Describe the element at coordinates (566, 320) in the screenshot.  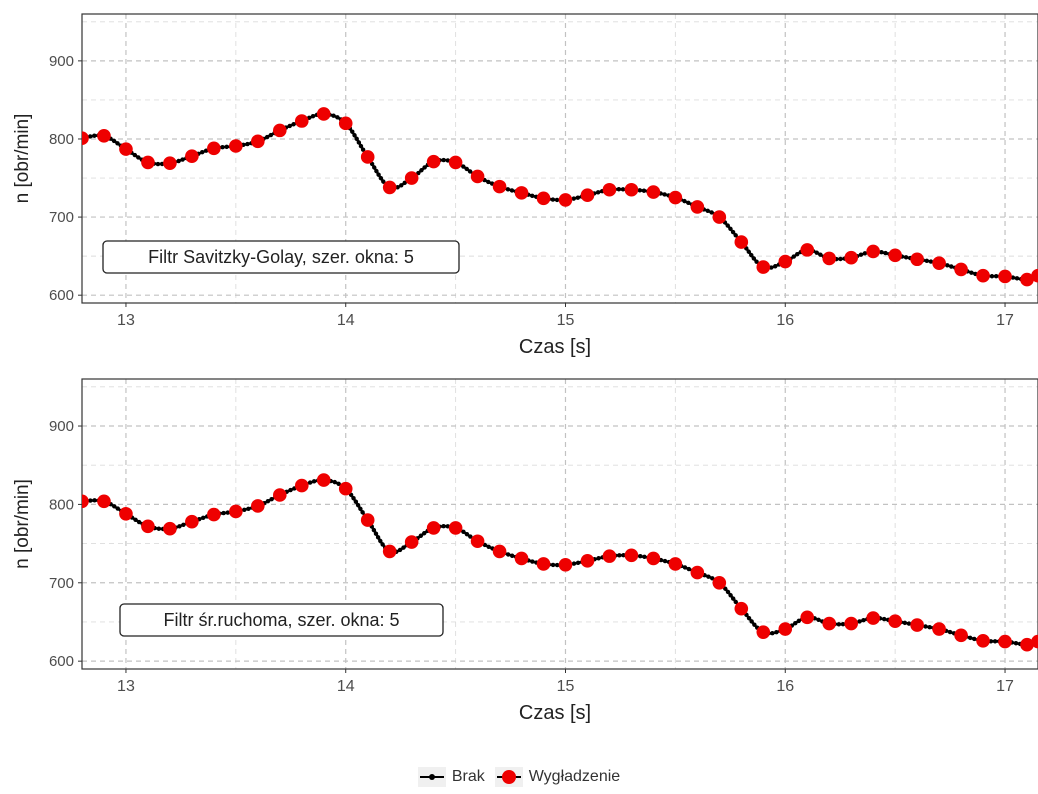
I see `x-tick-label: 15` at that location.